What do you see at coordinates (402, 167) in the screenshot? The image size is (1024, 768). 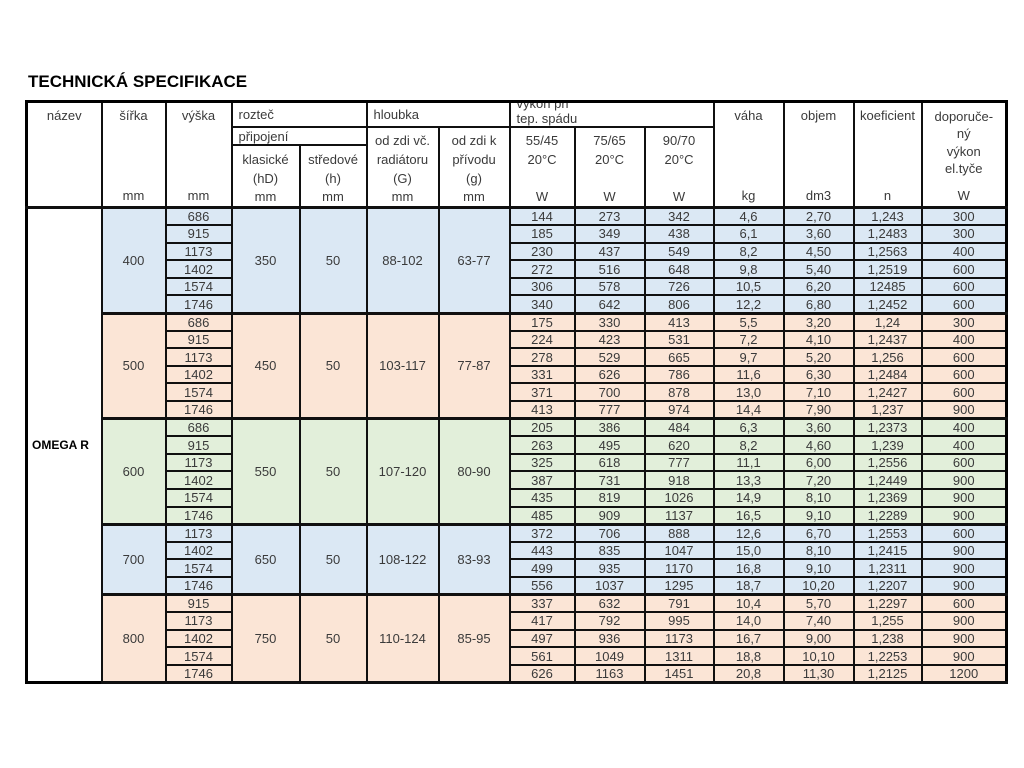 I see `header-depth-G: od zdi vč. radiátoru (G) mm` at bounding box center [402, 167].